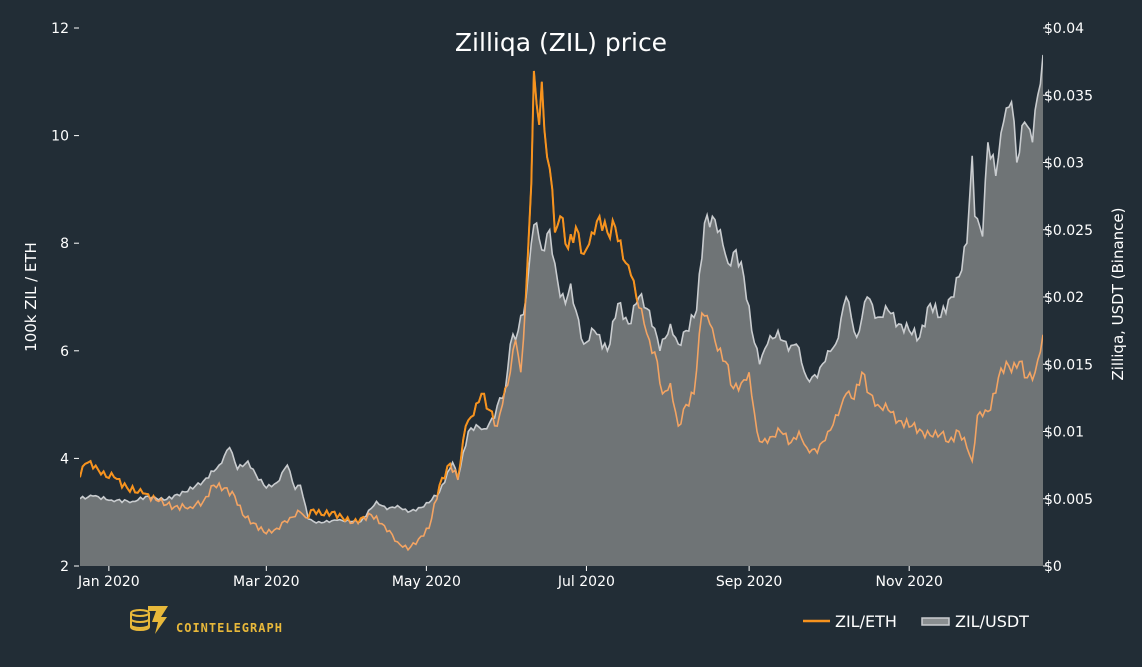 The width and height of the screenshot is (1142, 667). What do you see at coordinates (64, 244) in the screenshot?
I see `y-tick-left-label: 8` at bounding box center [64, 244].